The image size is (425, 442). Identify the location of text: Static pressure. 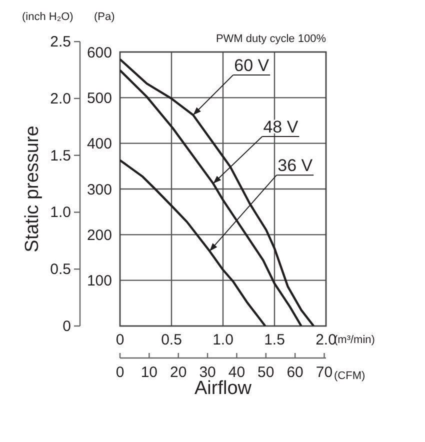
(32, 189).